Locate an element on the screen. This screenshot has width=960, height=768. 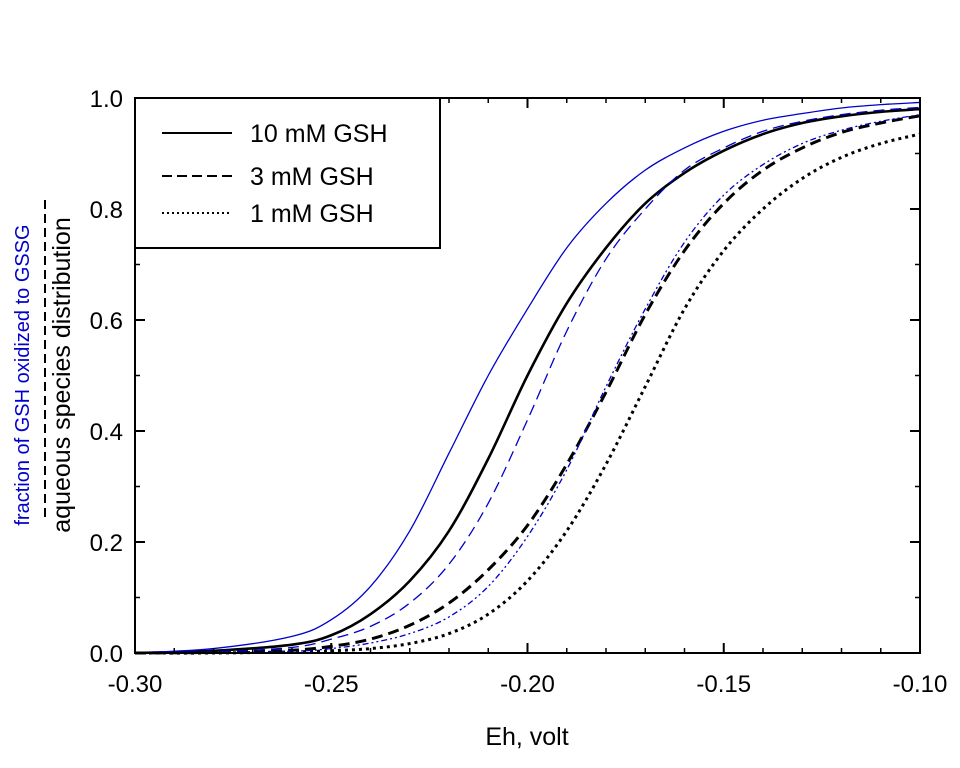
x-axis-label: Eh, volt is located at coordinates (526, 737).